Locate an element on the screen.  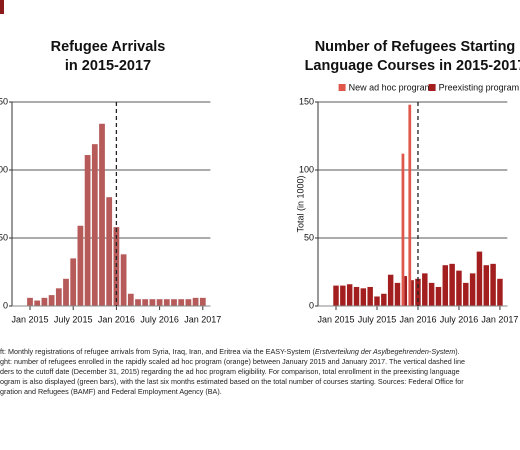
y-axis-label: Total (in 1000) is located at coordinates (300, 203).